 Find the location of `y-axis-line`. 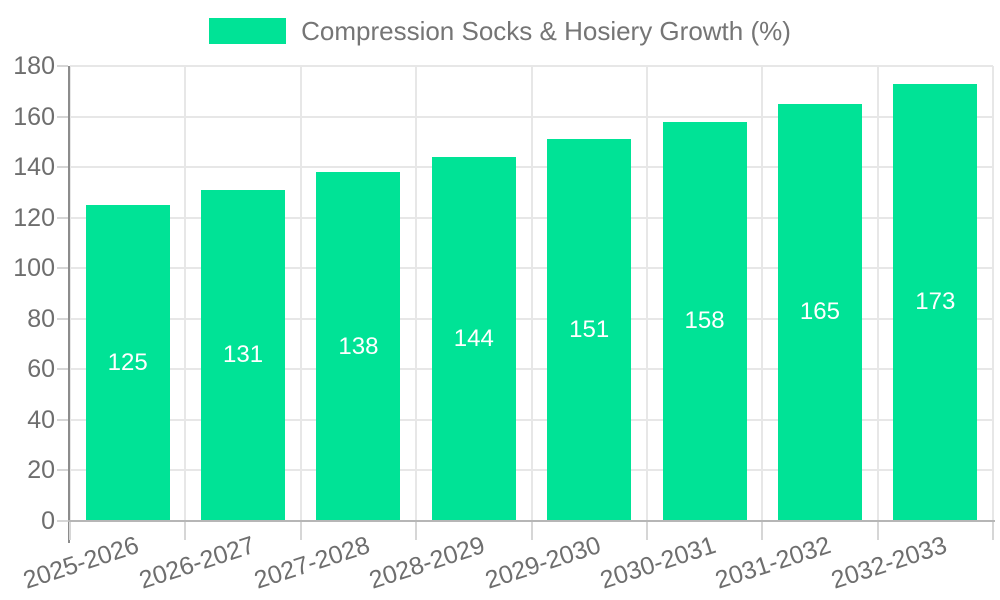

y-axis-line is located at coordinates (69, 304).